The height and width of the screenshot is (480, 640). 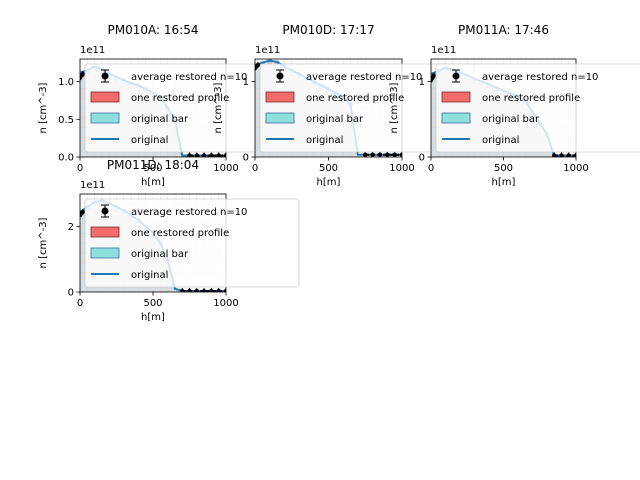 I want to click on y-tick-label: 0.5, so click(x=66, y=120).